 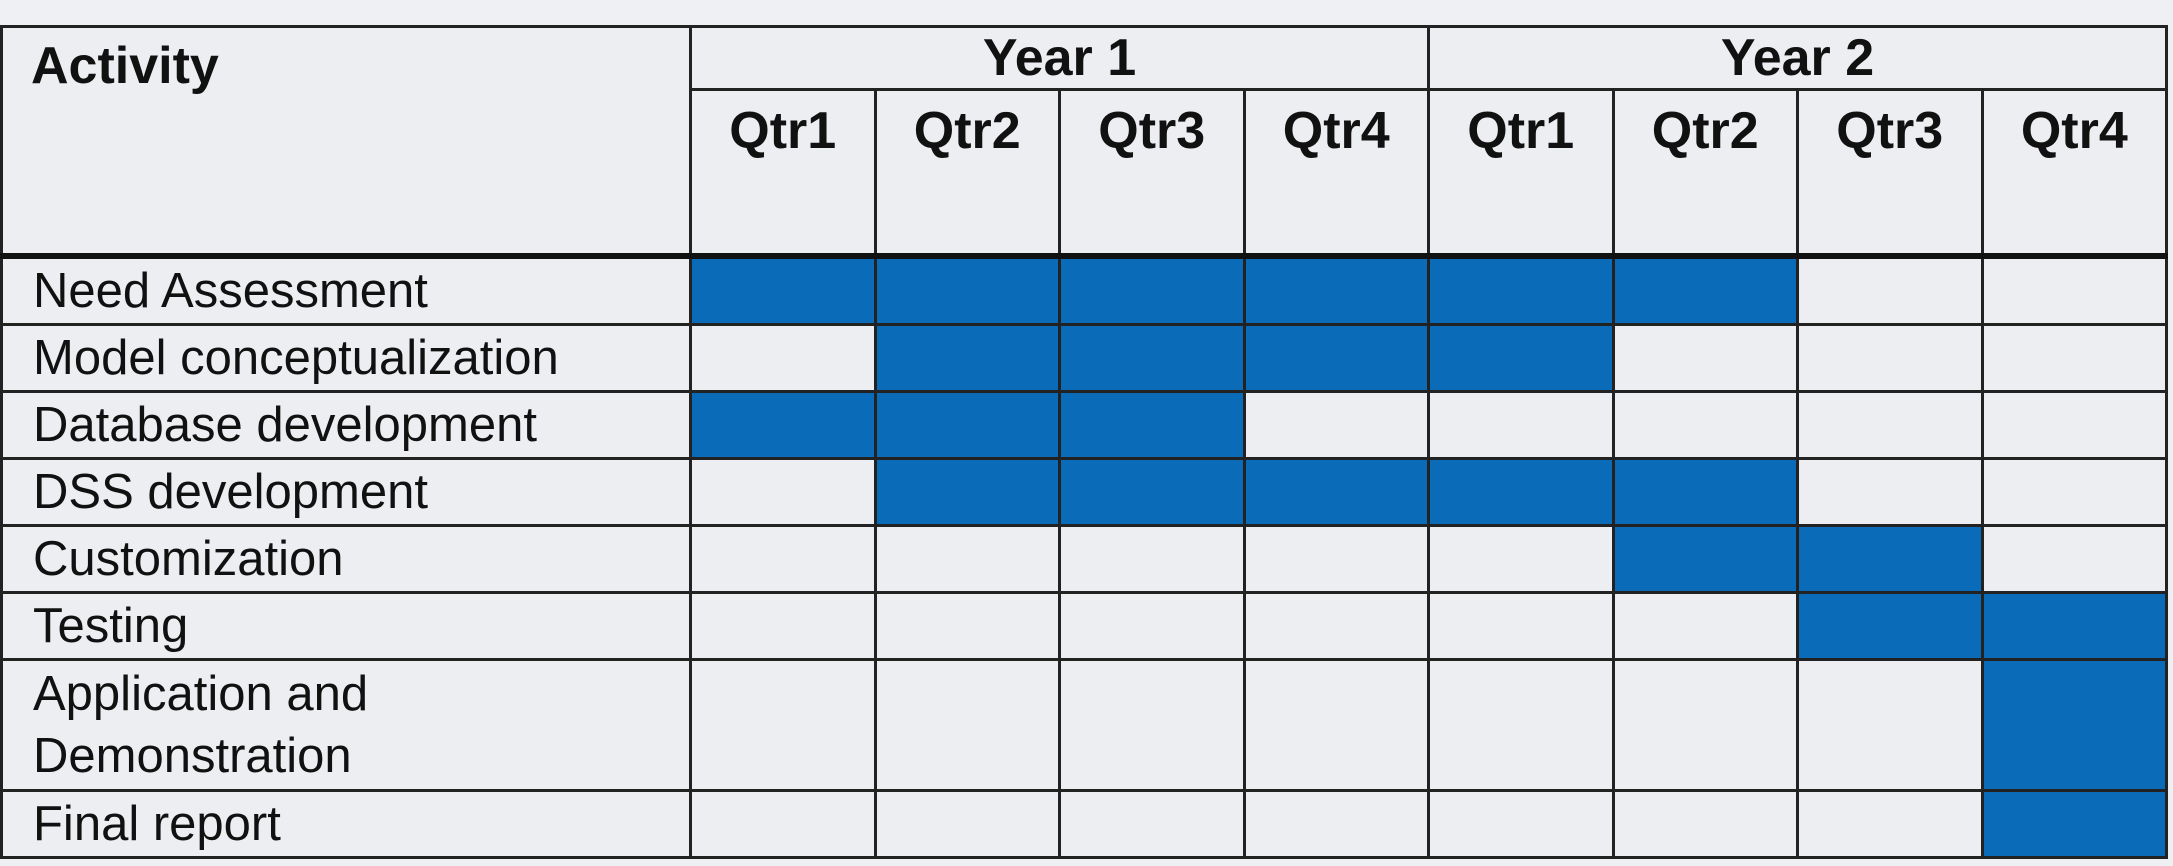 What do you see at coordinates (346, 142) in the screenshot?
I see `activity-header: Activity` at bounding box center [346, 142].